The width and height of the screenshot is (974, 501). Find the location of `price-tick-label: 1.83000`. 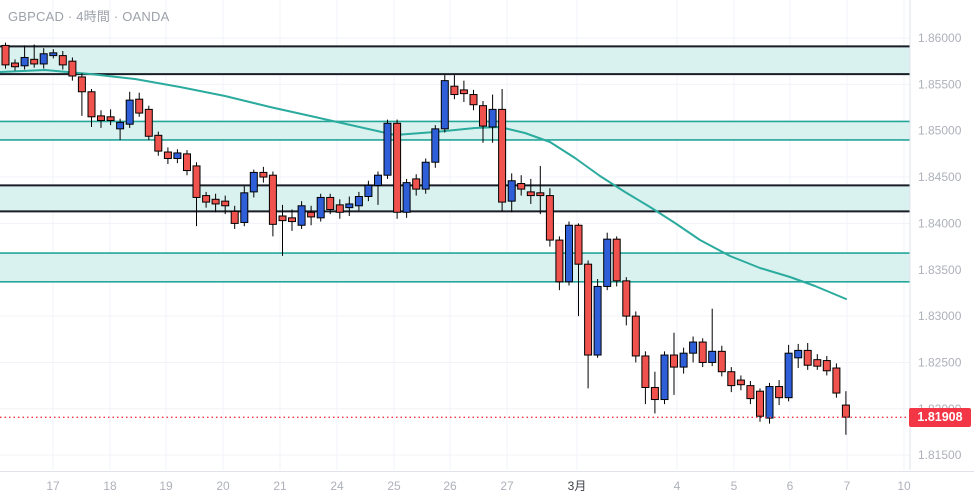

price-tick-label: 1.83000 is located at coordinates (940, 316).